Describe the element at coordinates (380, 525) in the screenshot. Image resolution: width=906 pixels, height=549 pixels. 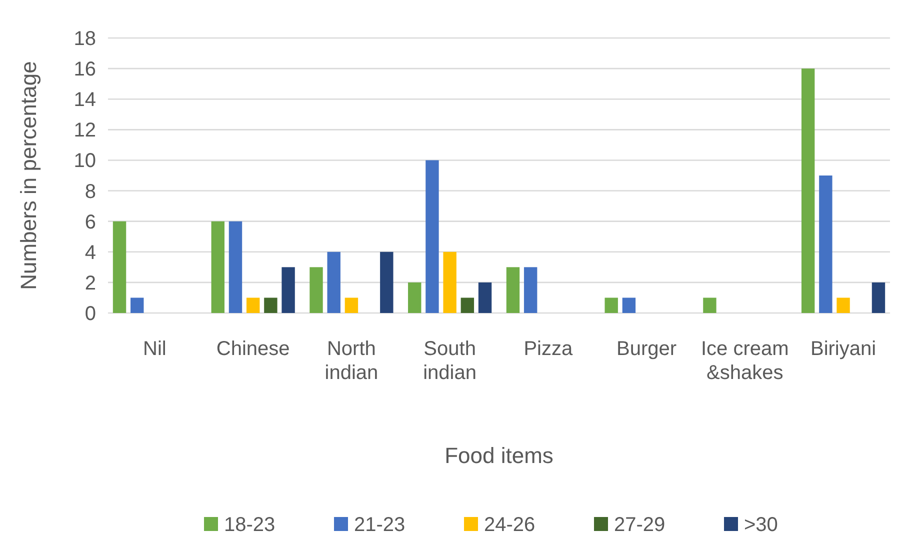
I see `legend-label: 21-23` at that location.